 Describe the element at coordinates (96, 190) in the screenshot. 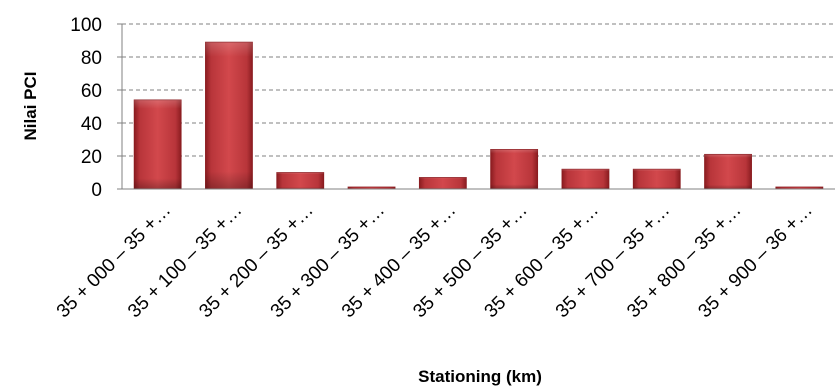

I see `y-tick-label: 0` at that location.